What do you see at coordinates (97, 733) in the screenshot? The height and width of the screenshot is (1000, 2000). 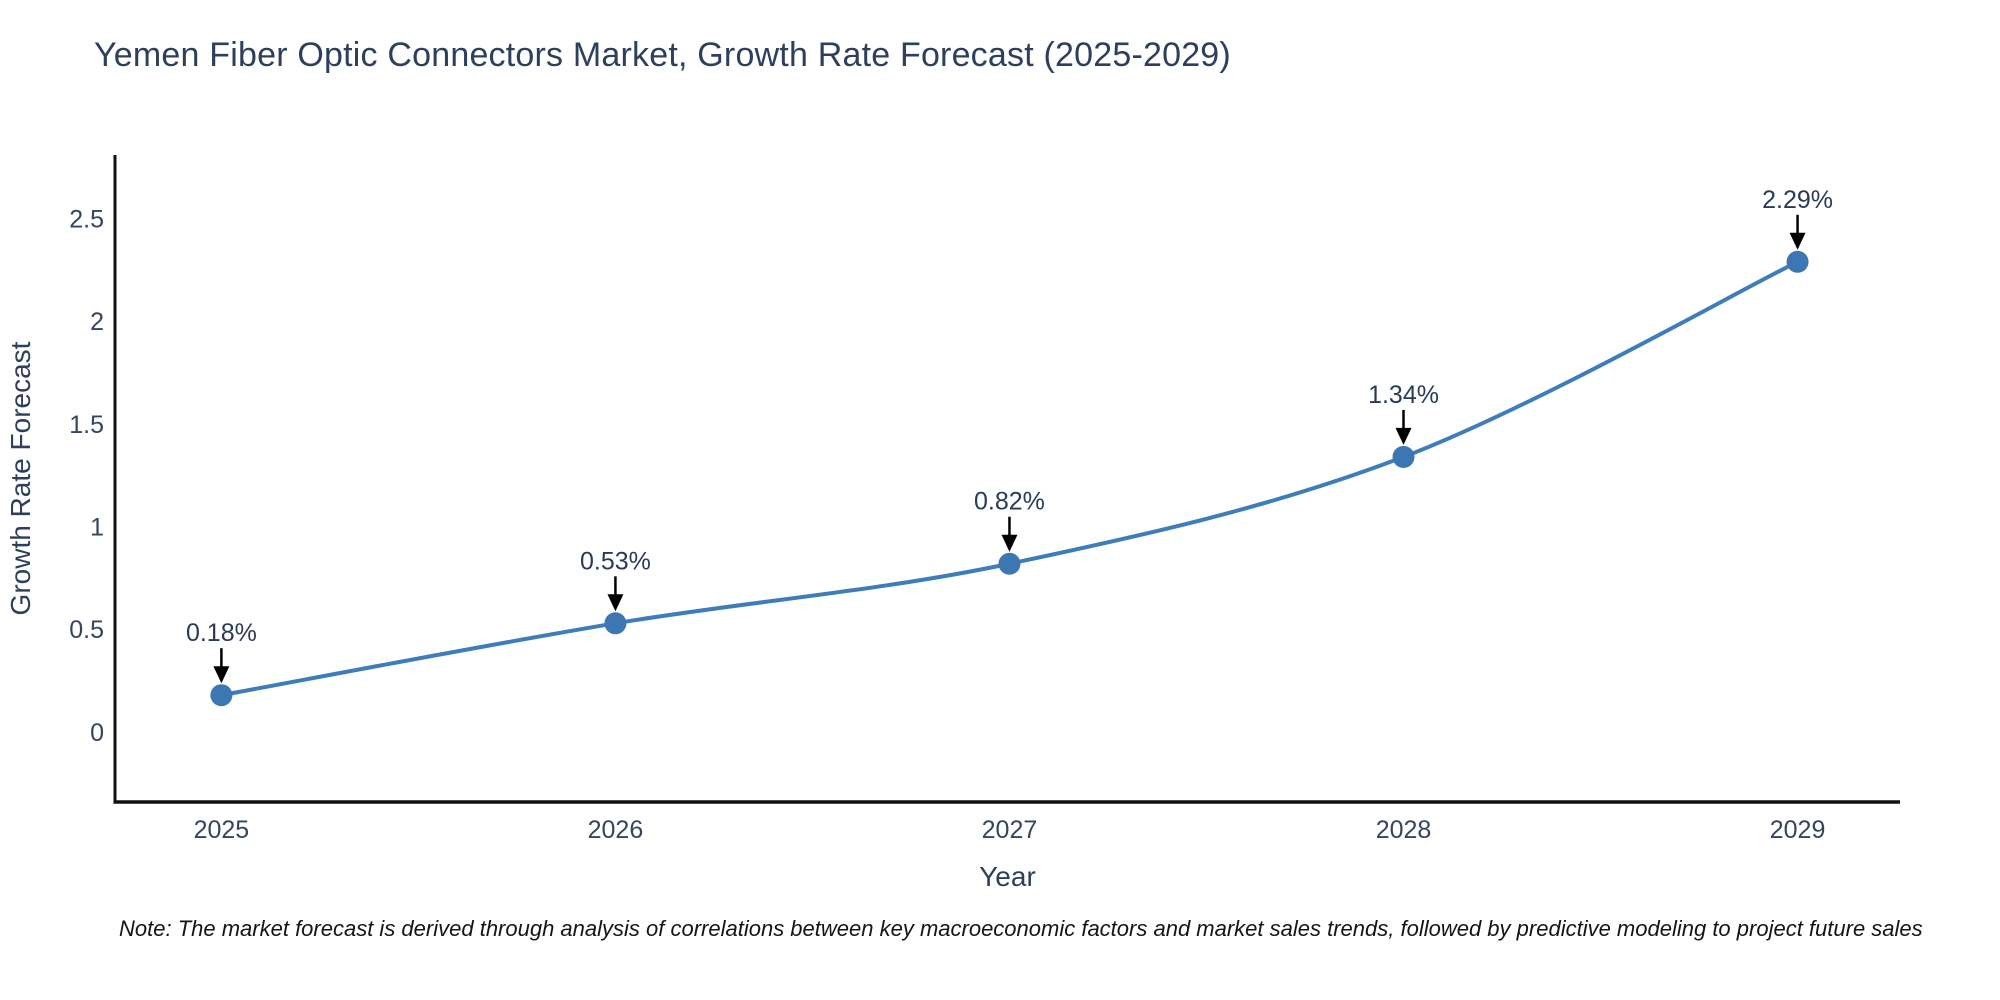 I see `y-tick-label: 0` at bounding box center [97, 733].